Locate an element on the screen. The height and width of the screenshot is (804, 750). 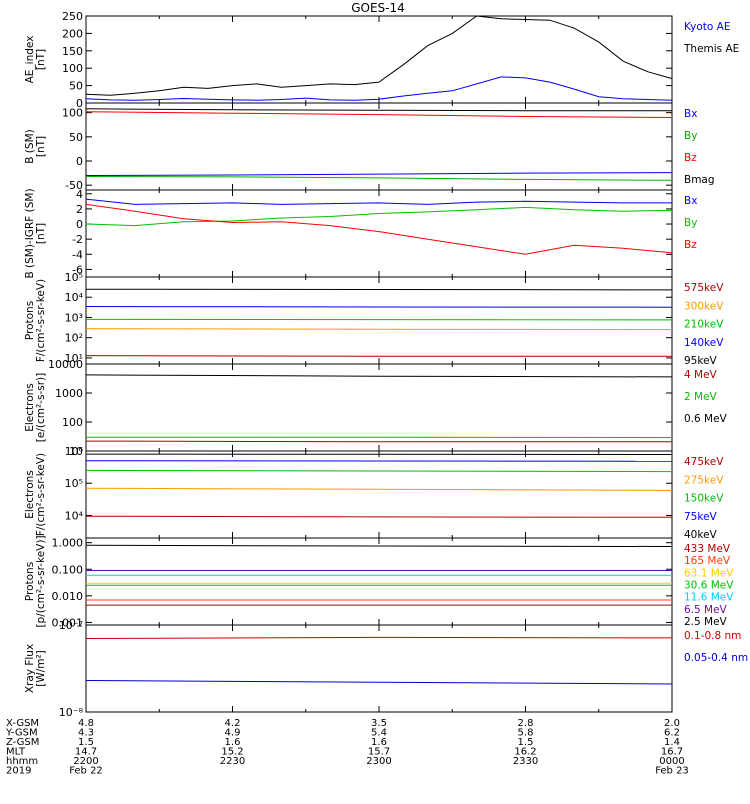
series-line-300kev is located at coordinates (379, 329).